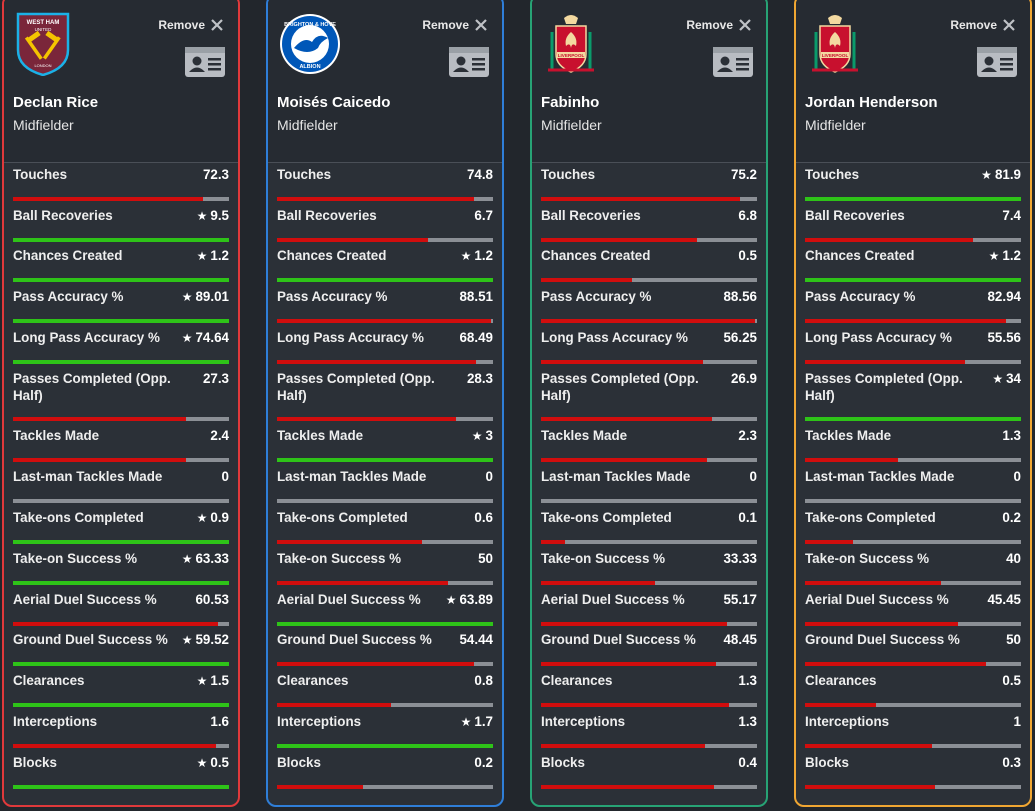  Describe the element at coordinates (121, 567) in the screenshot. I see `stat-row: Take-on Success % ★ 63.33` at that location.